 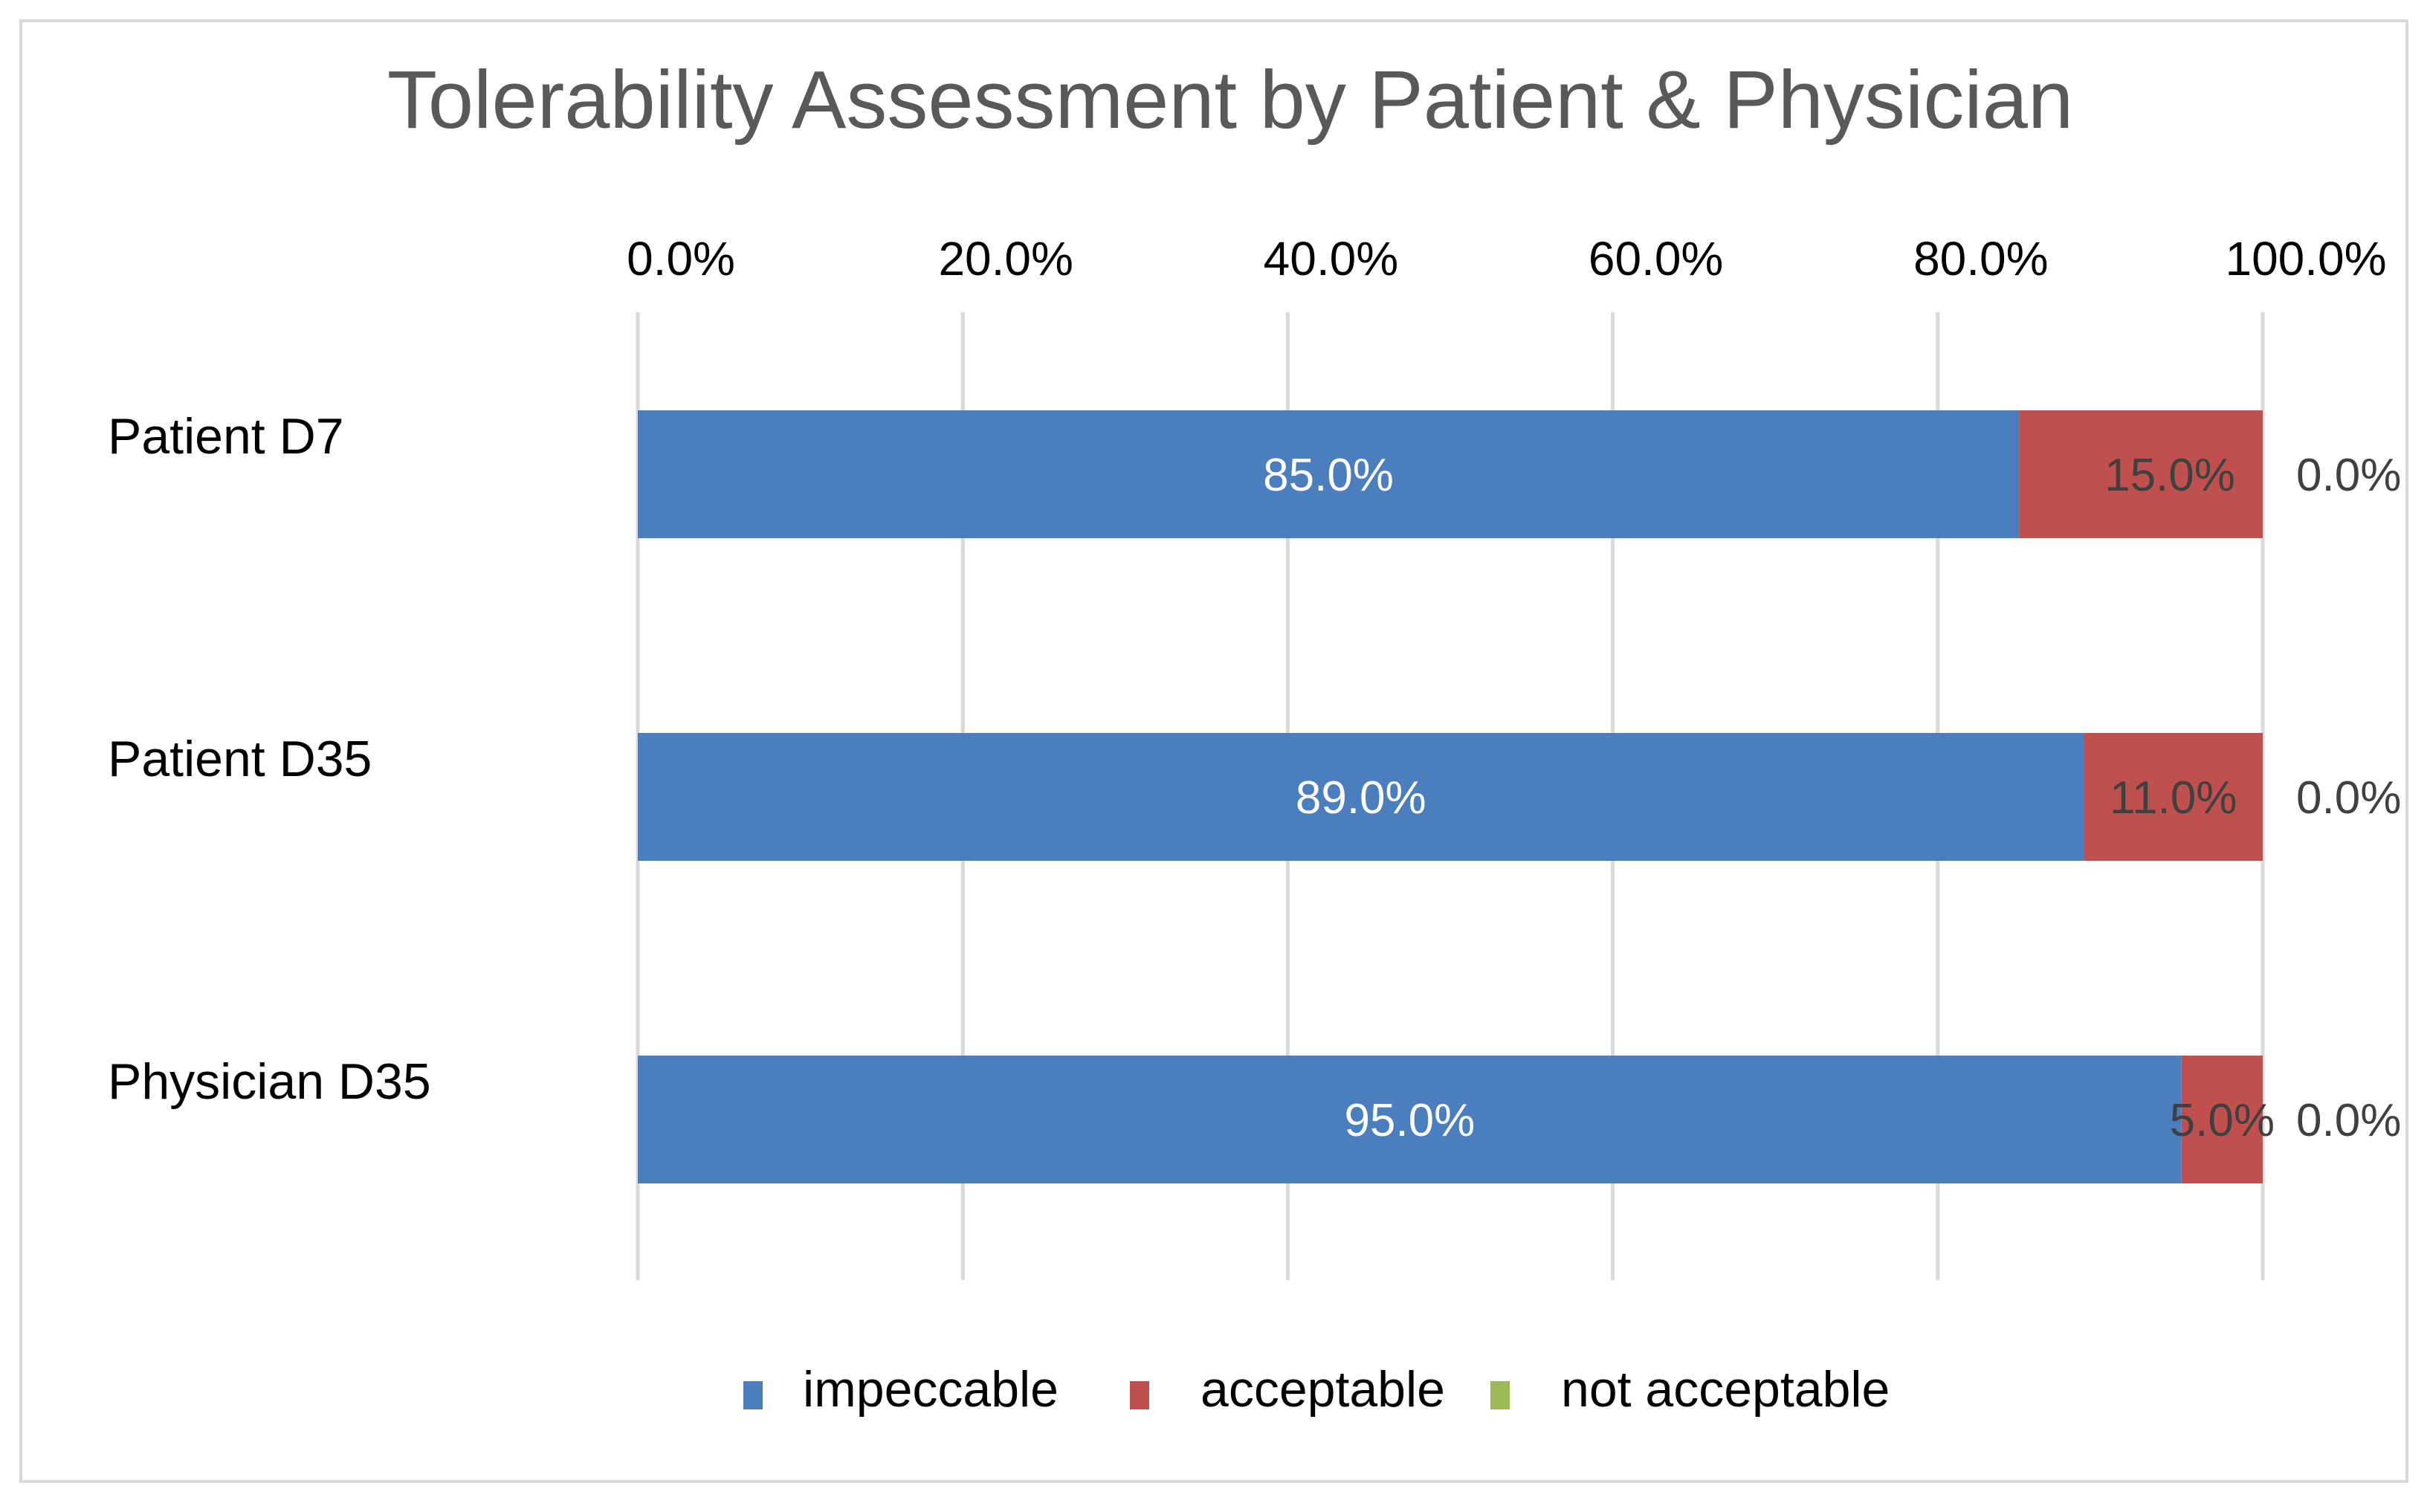 I want to click on x-tick-label: 20.0%, so click(x=1005, y=259).